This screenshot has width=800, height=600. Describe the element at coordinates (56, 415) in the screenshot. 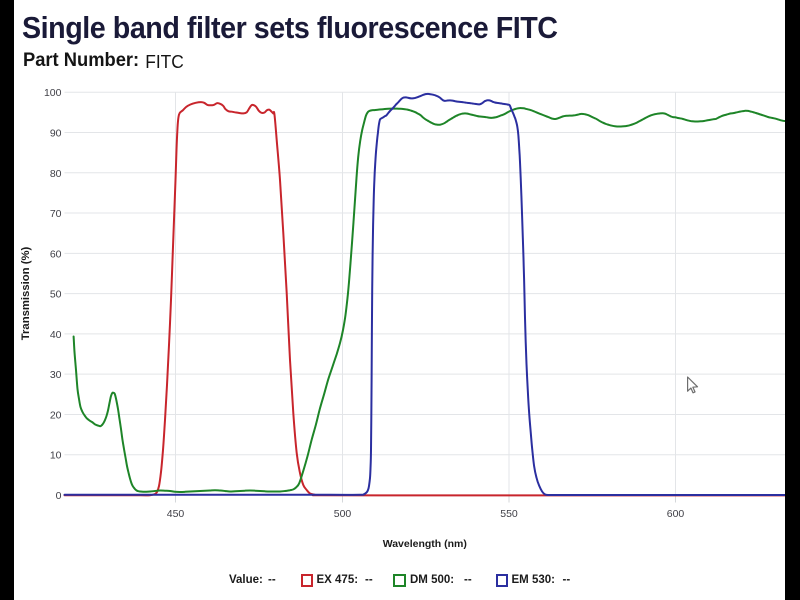

I see `svg-text: 20` at that location.